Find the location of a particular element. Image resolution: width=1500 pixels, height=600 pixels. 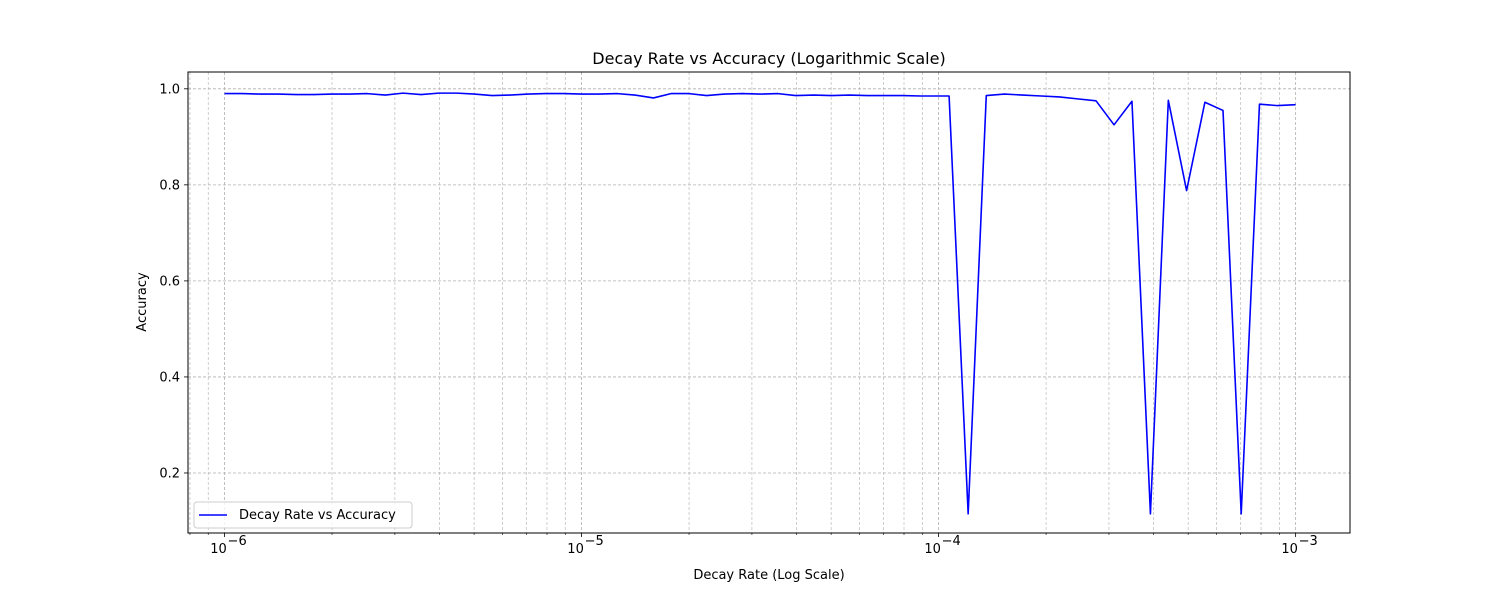

y-tick-label: 0.4 is located at coordinates (169, 377).